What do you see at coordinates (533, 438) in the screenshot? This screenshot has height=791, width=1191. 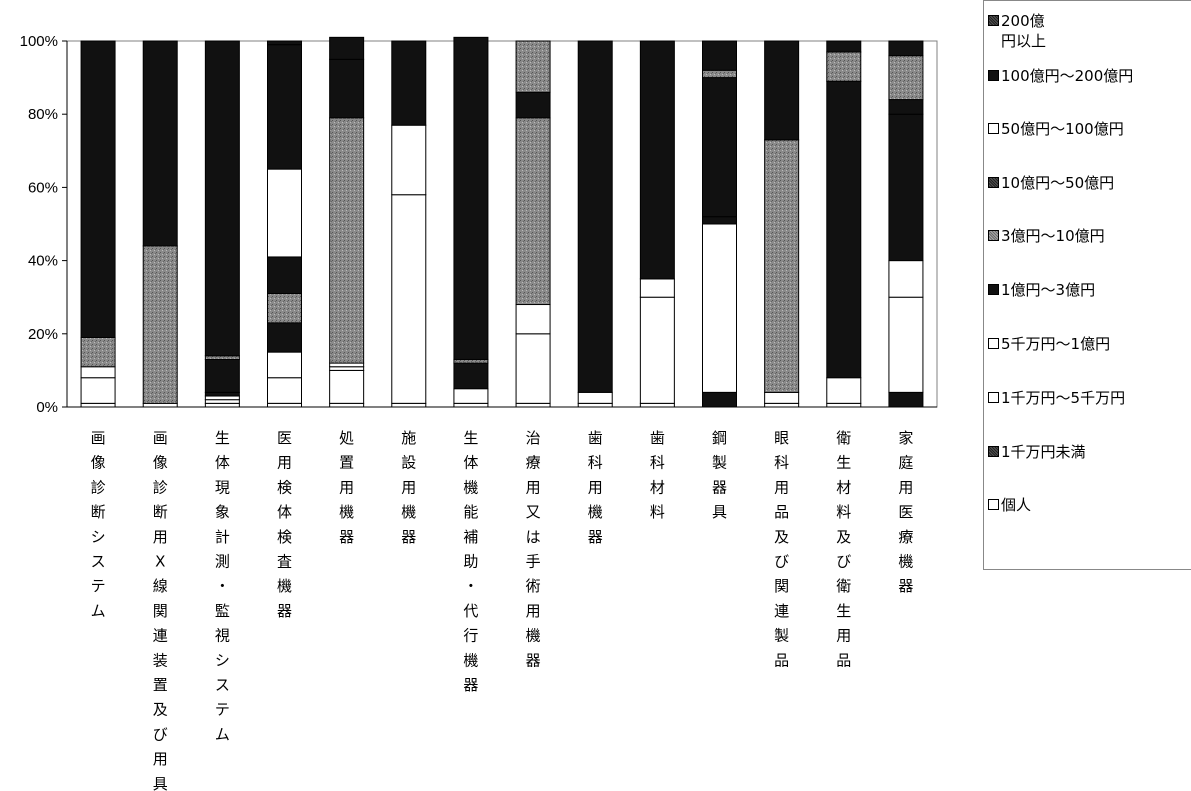 I see `x-tick-char: 治` at bounding box center [533, 438].